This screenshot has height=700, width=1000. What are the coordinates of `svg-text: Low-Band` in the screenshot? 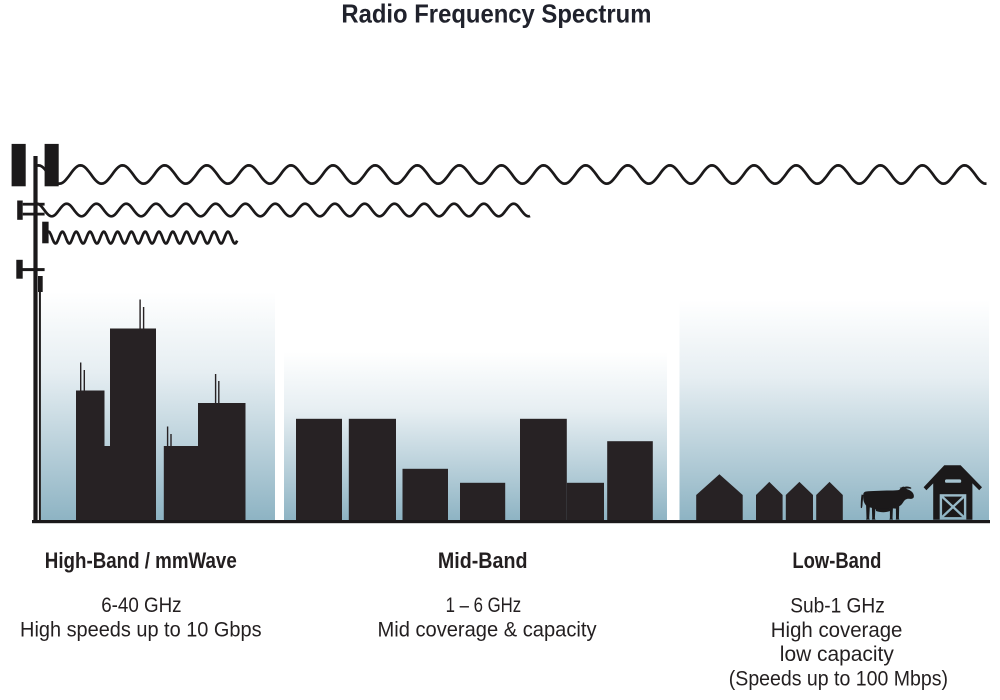 It's located at (836, 560).